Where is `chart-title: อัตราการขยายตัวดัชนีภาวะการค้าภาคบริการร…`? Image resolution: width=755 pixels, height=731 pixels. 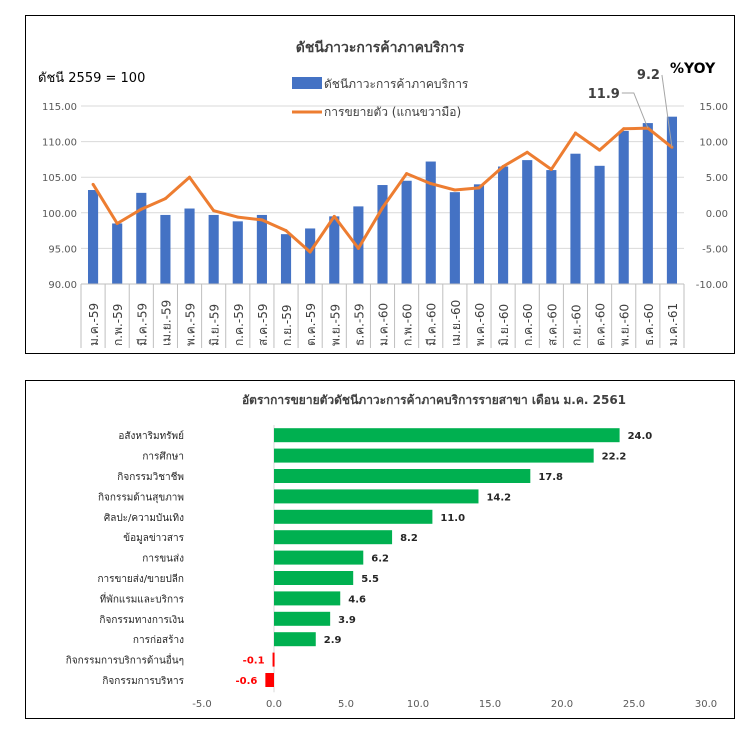
chart-title: อัตราการขยายตัวดัชนีภาวะการค้าภาคบริการร… is located at coordinates (434, 400).